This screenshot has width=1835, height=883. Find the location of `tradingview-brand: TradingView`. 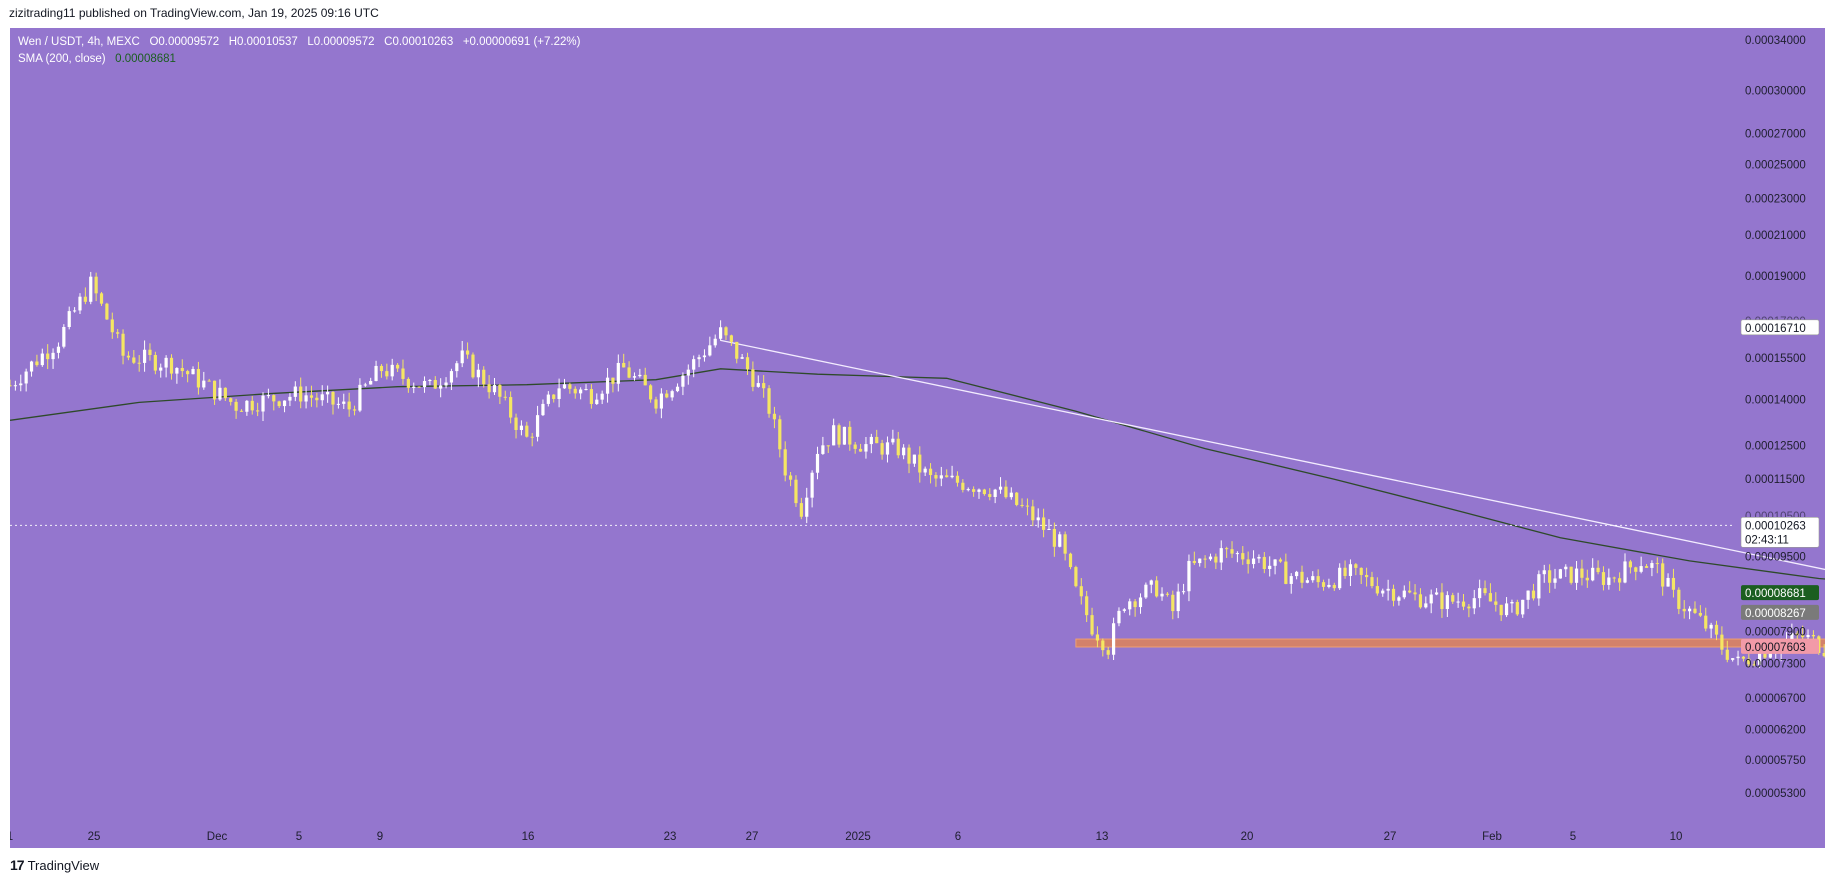

tradingview-brand: TradingView is located at coordinates (63, 865).